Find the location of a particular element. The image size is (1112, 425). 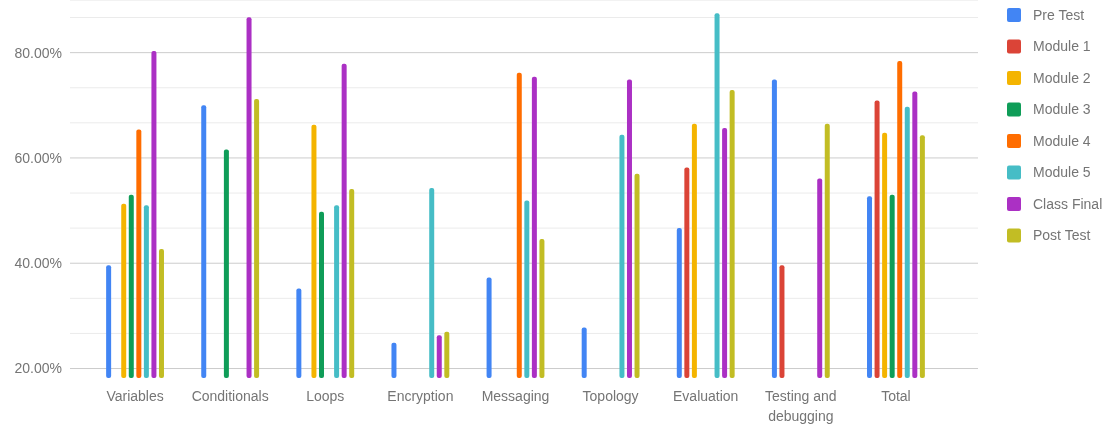

y-tick-label: 60.00% is located at coordinates (38, 157).